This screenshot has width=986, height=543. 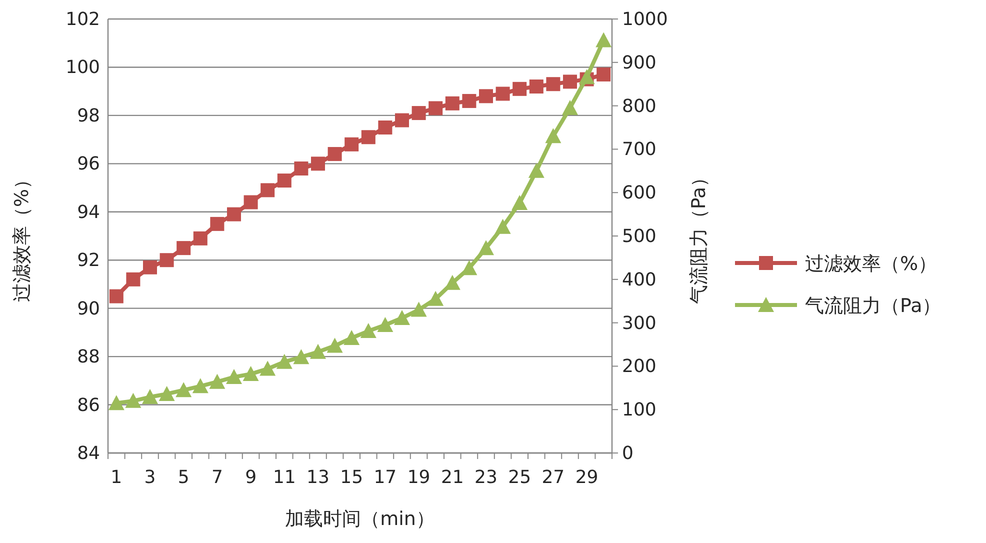 What do you see at coordinates (88, 405) in the screenshot?
I see `y-tick-label: 86` at bounding box center [88, 405].